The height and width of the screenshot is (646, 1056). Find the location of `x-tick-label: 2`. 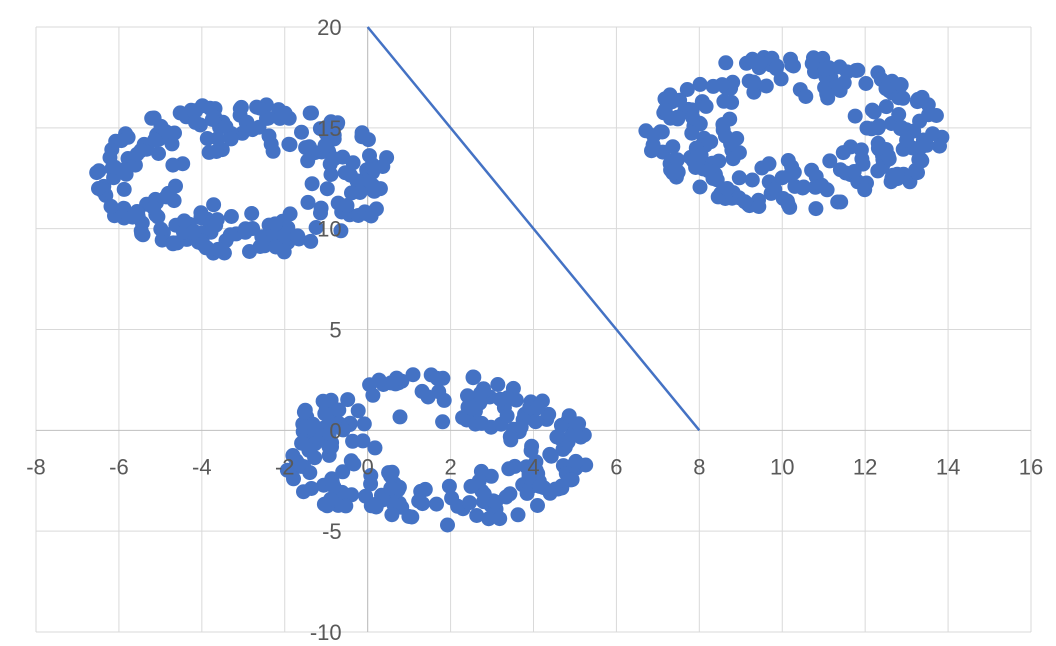

x-tick-label: 2 is located at coordinates (450, 466).